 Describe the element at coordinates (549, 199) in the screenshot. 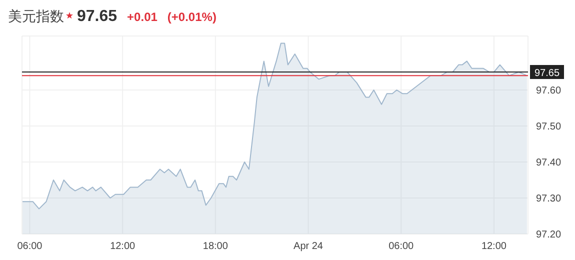

I see `y-tick-label: 97.30` at that location.